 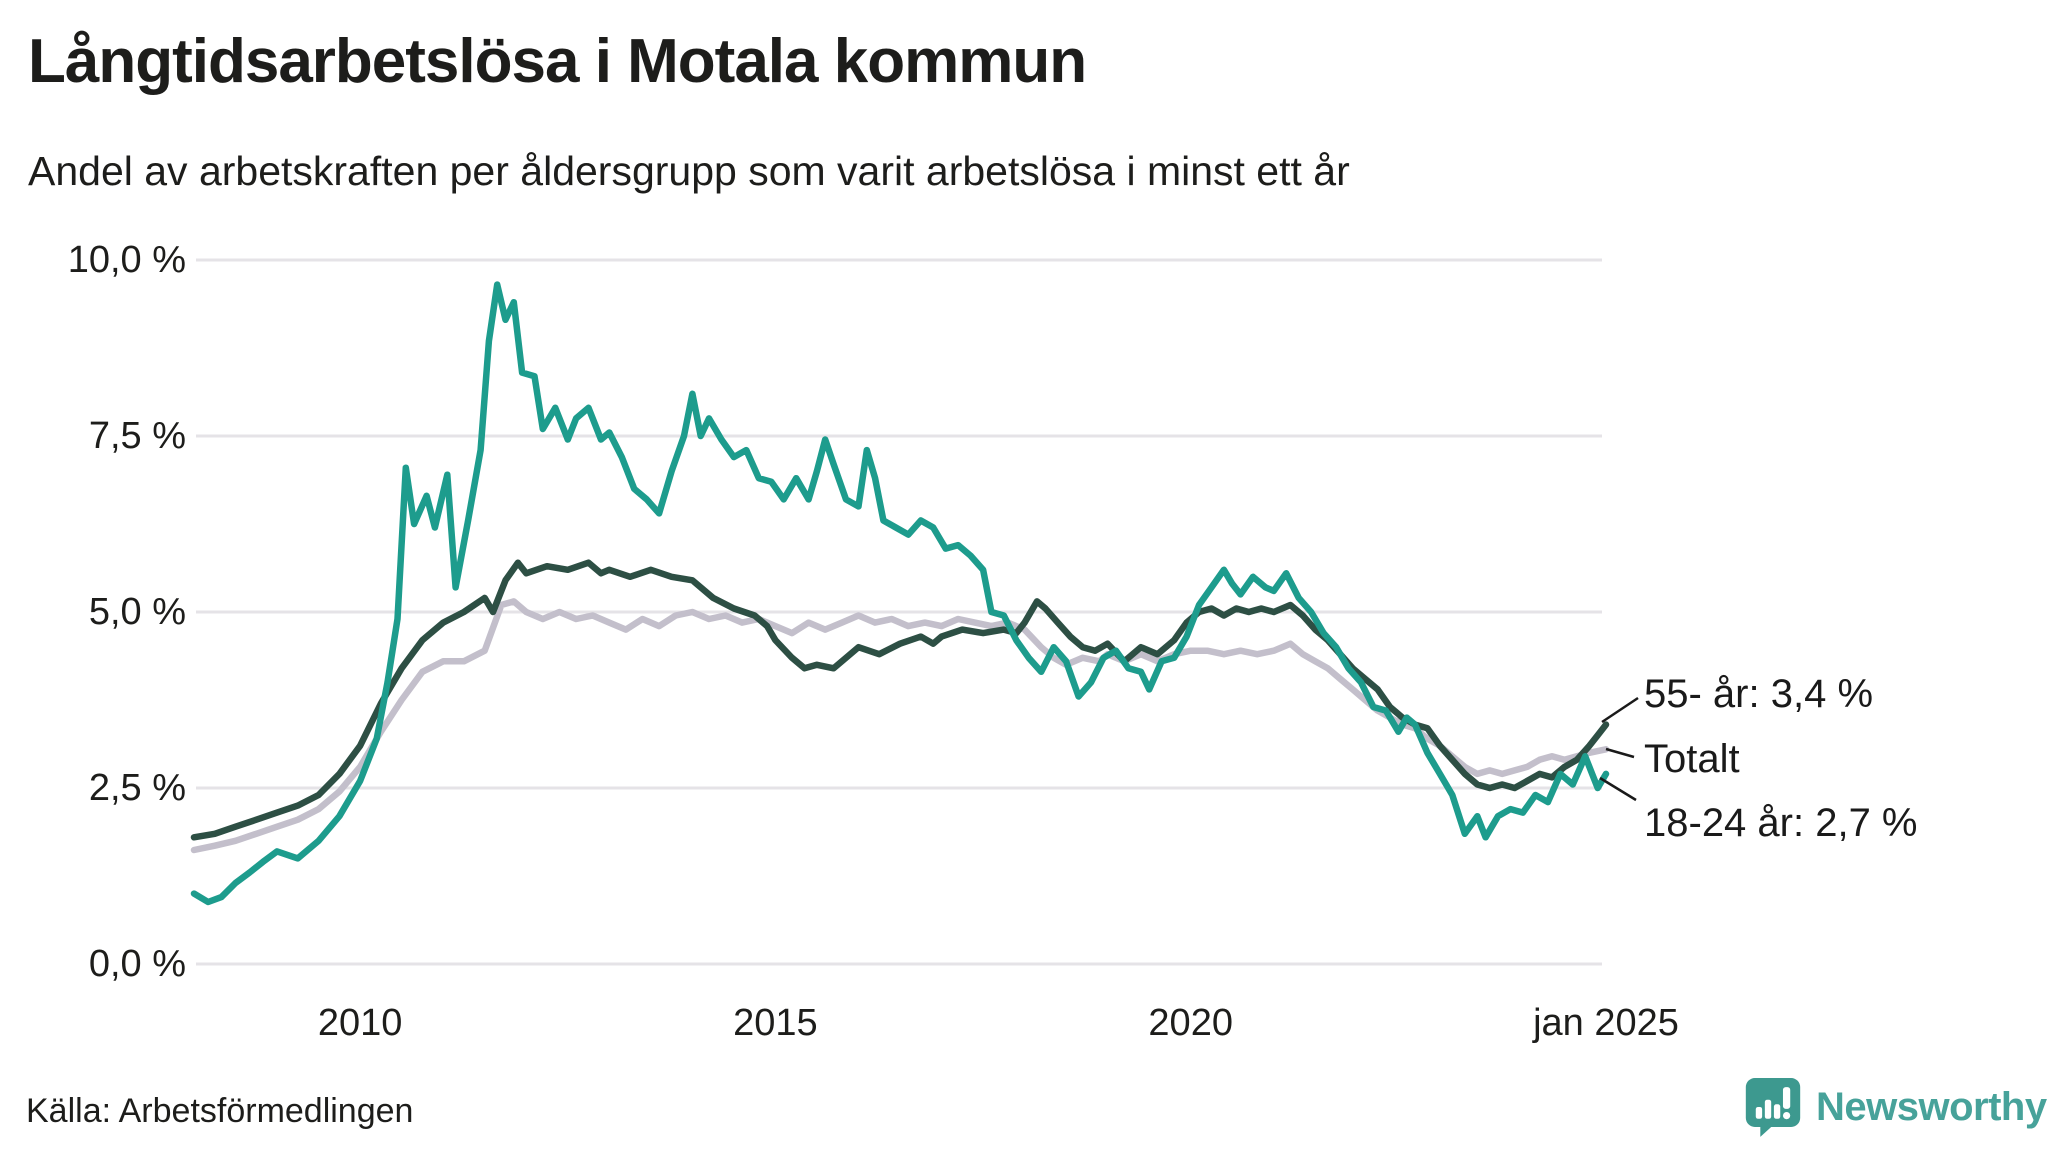 I want to click on y-axis-tick-label: 5,0 %, so click(x=137, y=612).